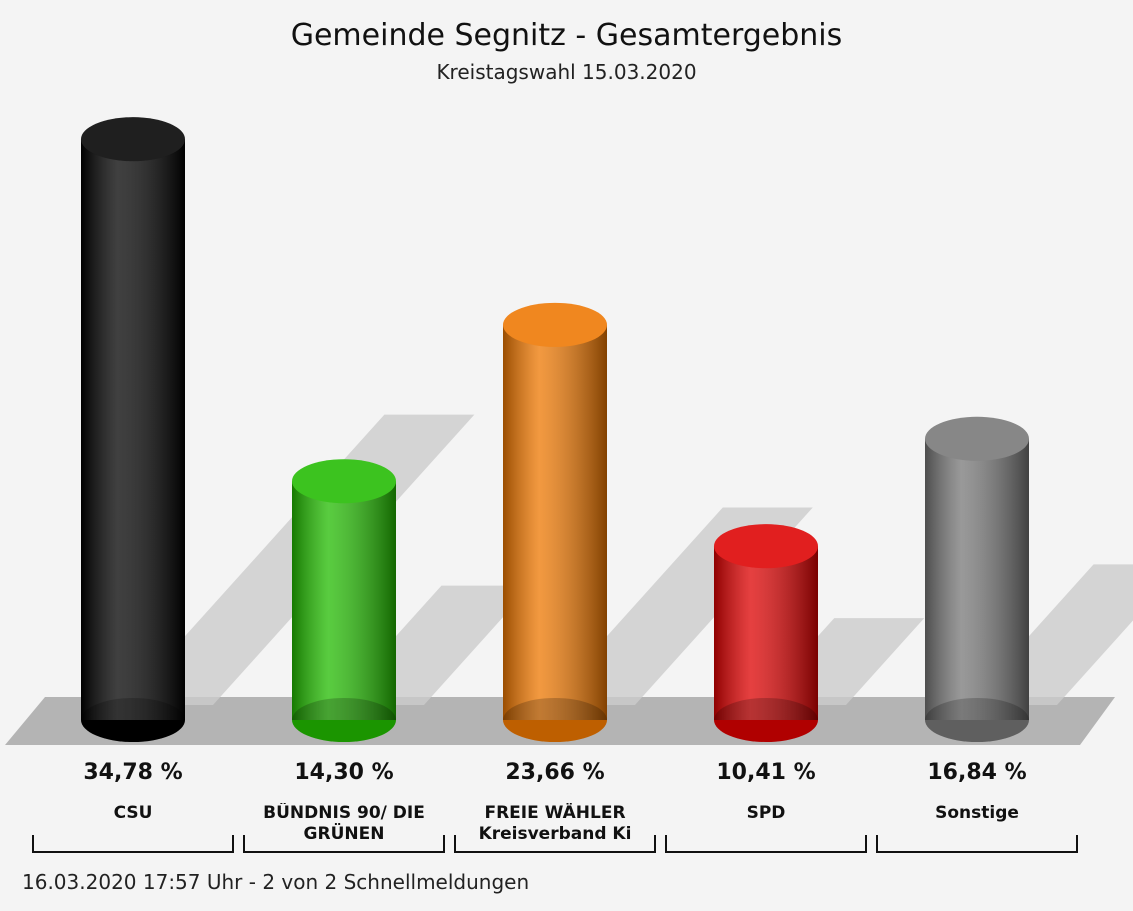 The width and height of the screenshot is (1133, 911). Describe the element at coordinates (133, 772) in the screenshot. I see `value-label: 34,78 %` at that location.